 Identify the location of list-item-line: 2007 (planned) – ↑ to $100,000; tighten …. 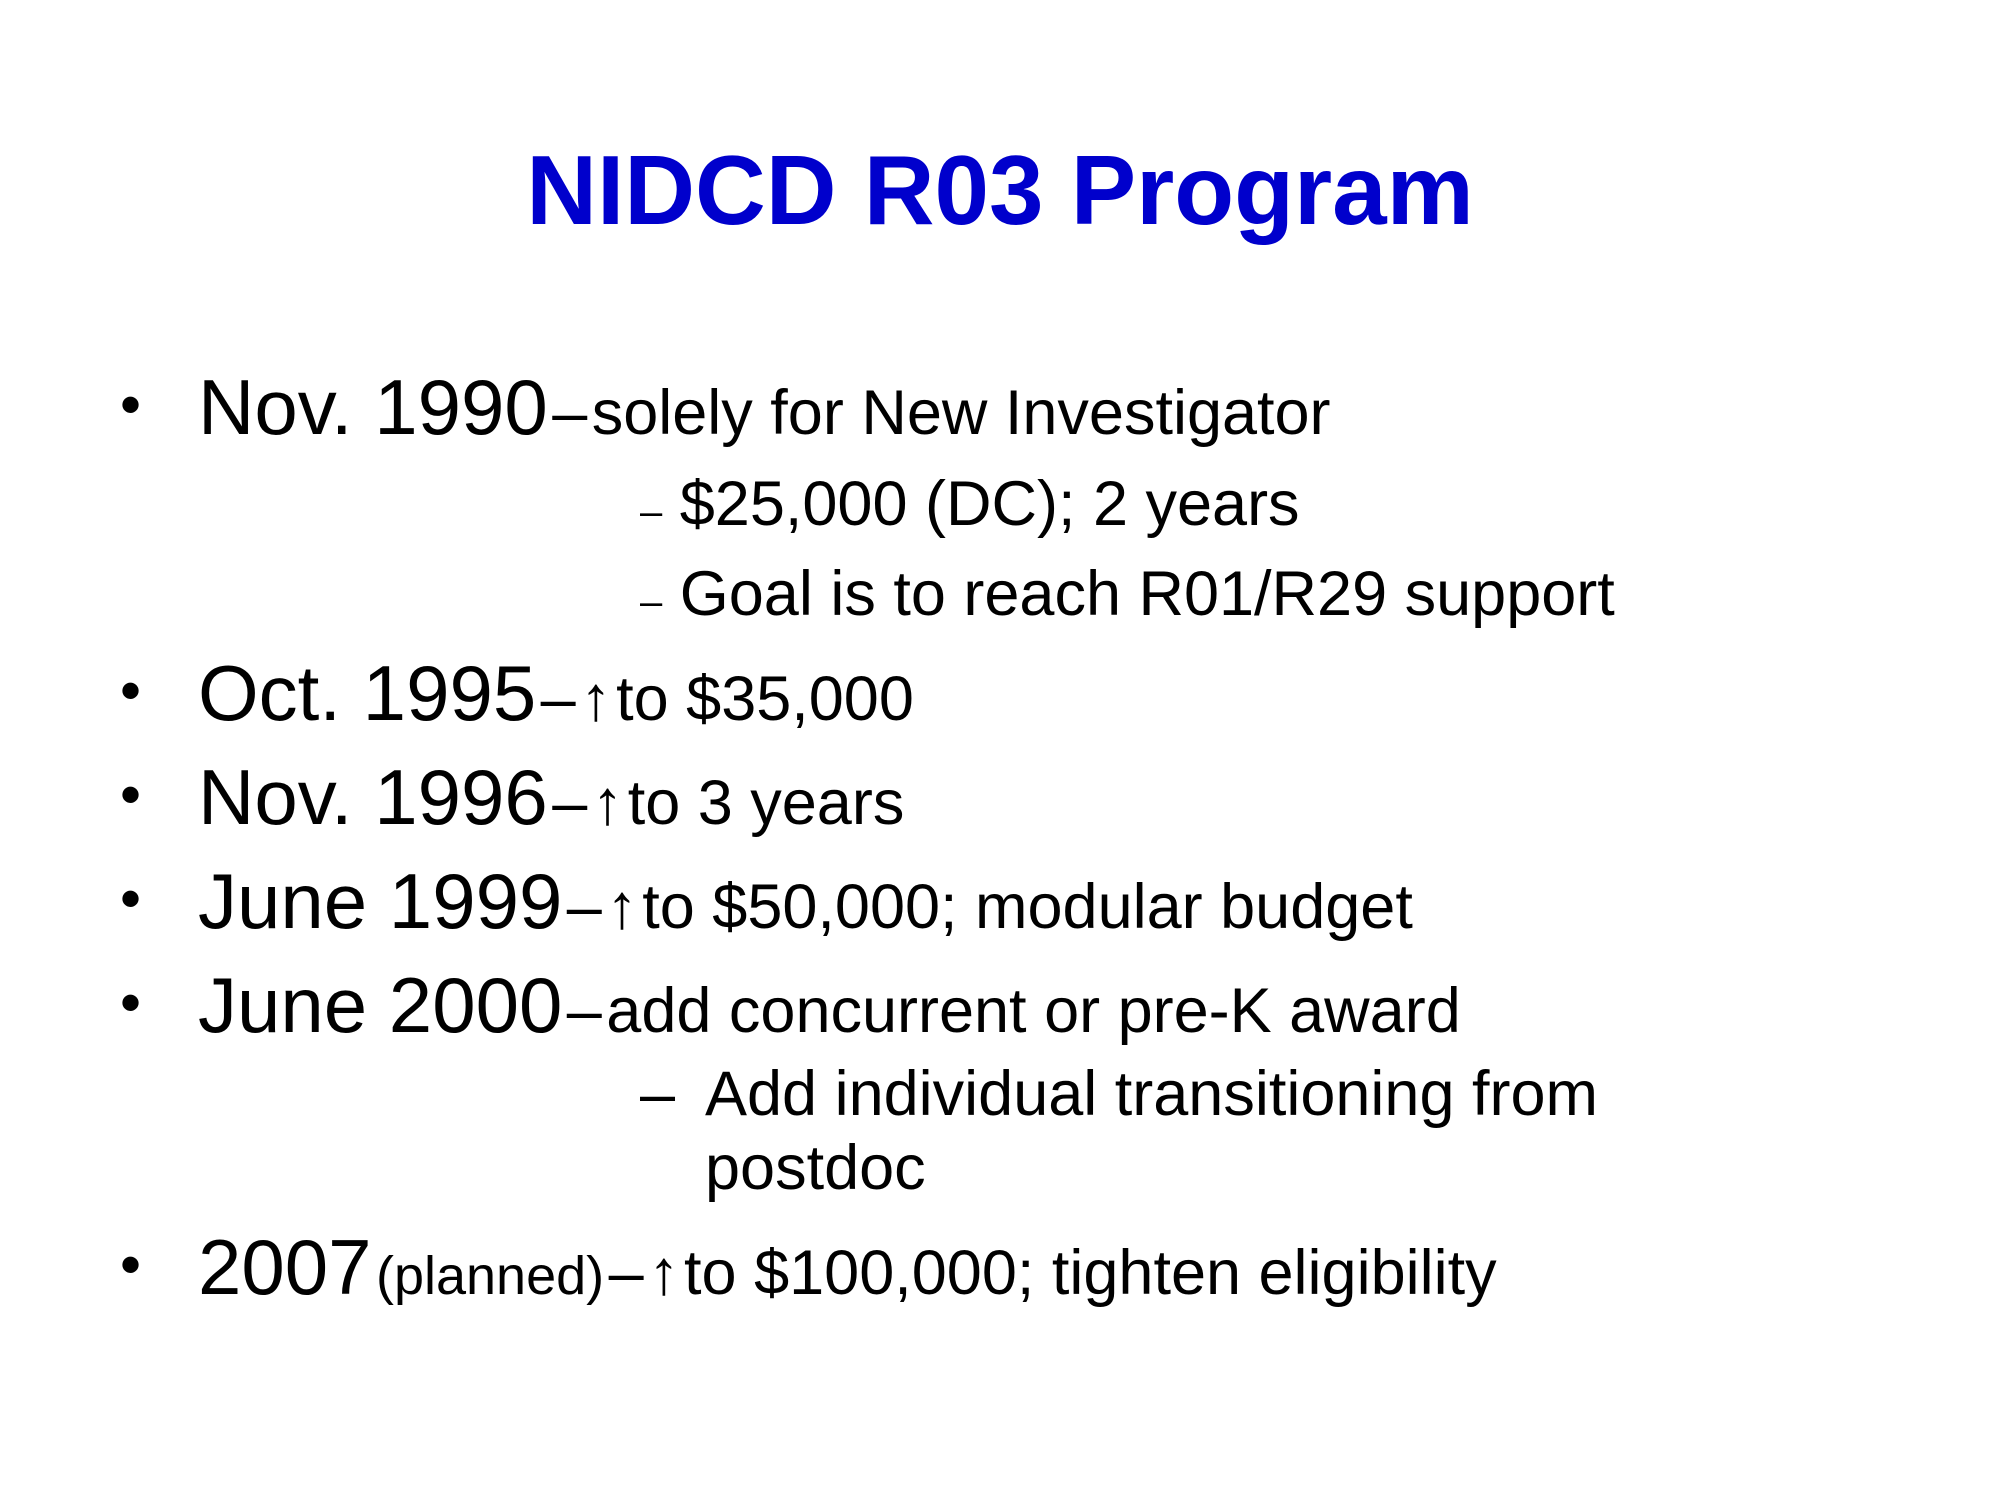
(847, 1267).